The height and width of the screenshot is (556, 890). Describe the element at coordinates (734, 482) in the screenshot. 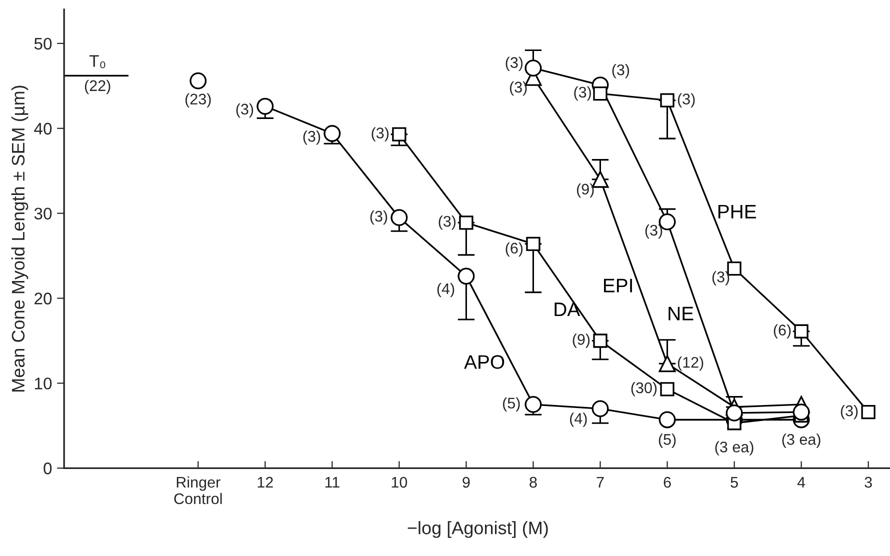

I see `x-tick-label: 5` at that location.